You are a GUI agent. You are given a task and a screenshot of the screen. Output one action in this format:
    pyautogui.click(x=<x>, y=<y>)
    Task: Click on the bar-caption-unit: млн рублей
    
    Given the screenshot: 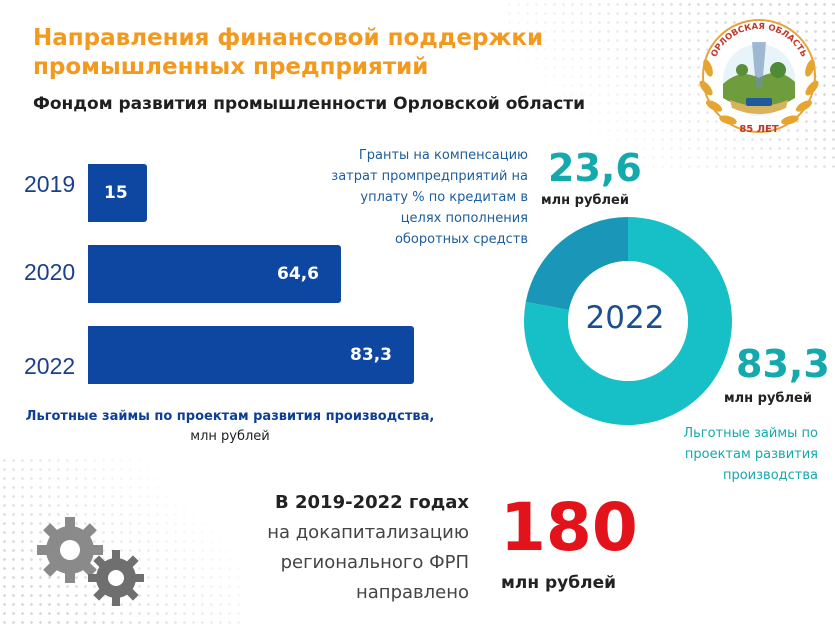 What is the action you would take?
    pyautogui.click(x=230, y=436)
    